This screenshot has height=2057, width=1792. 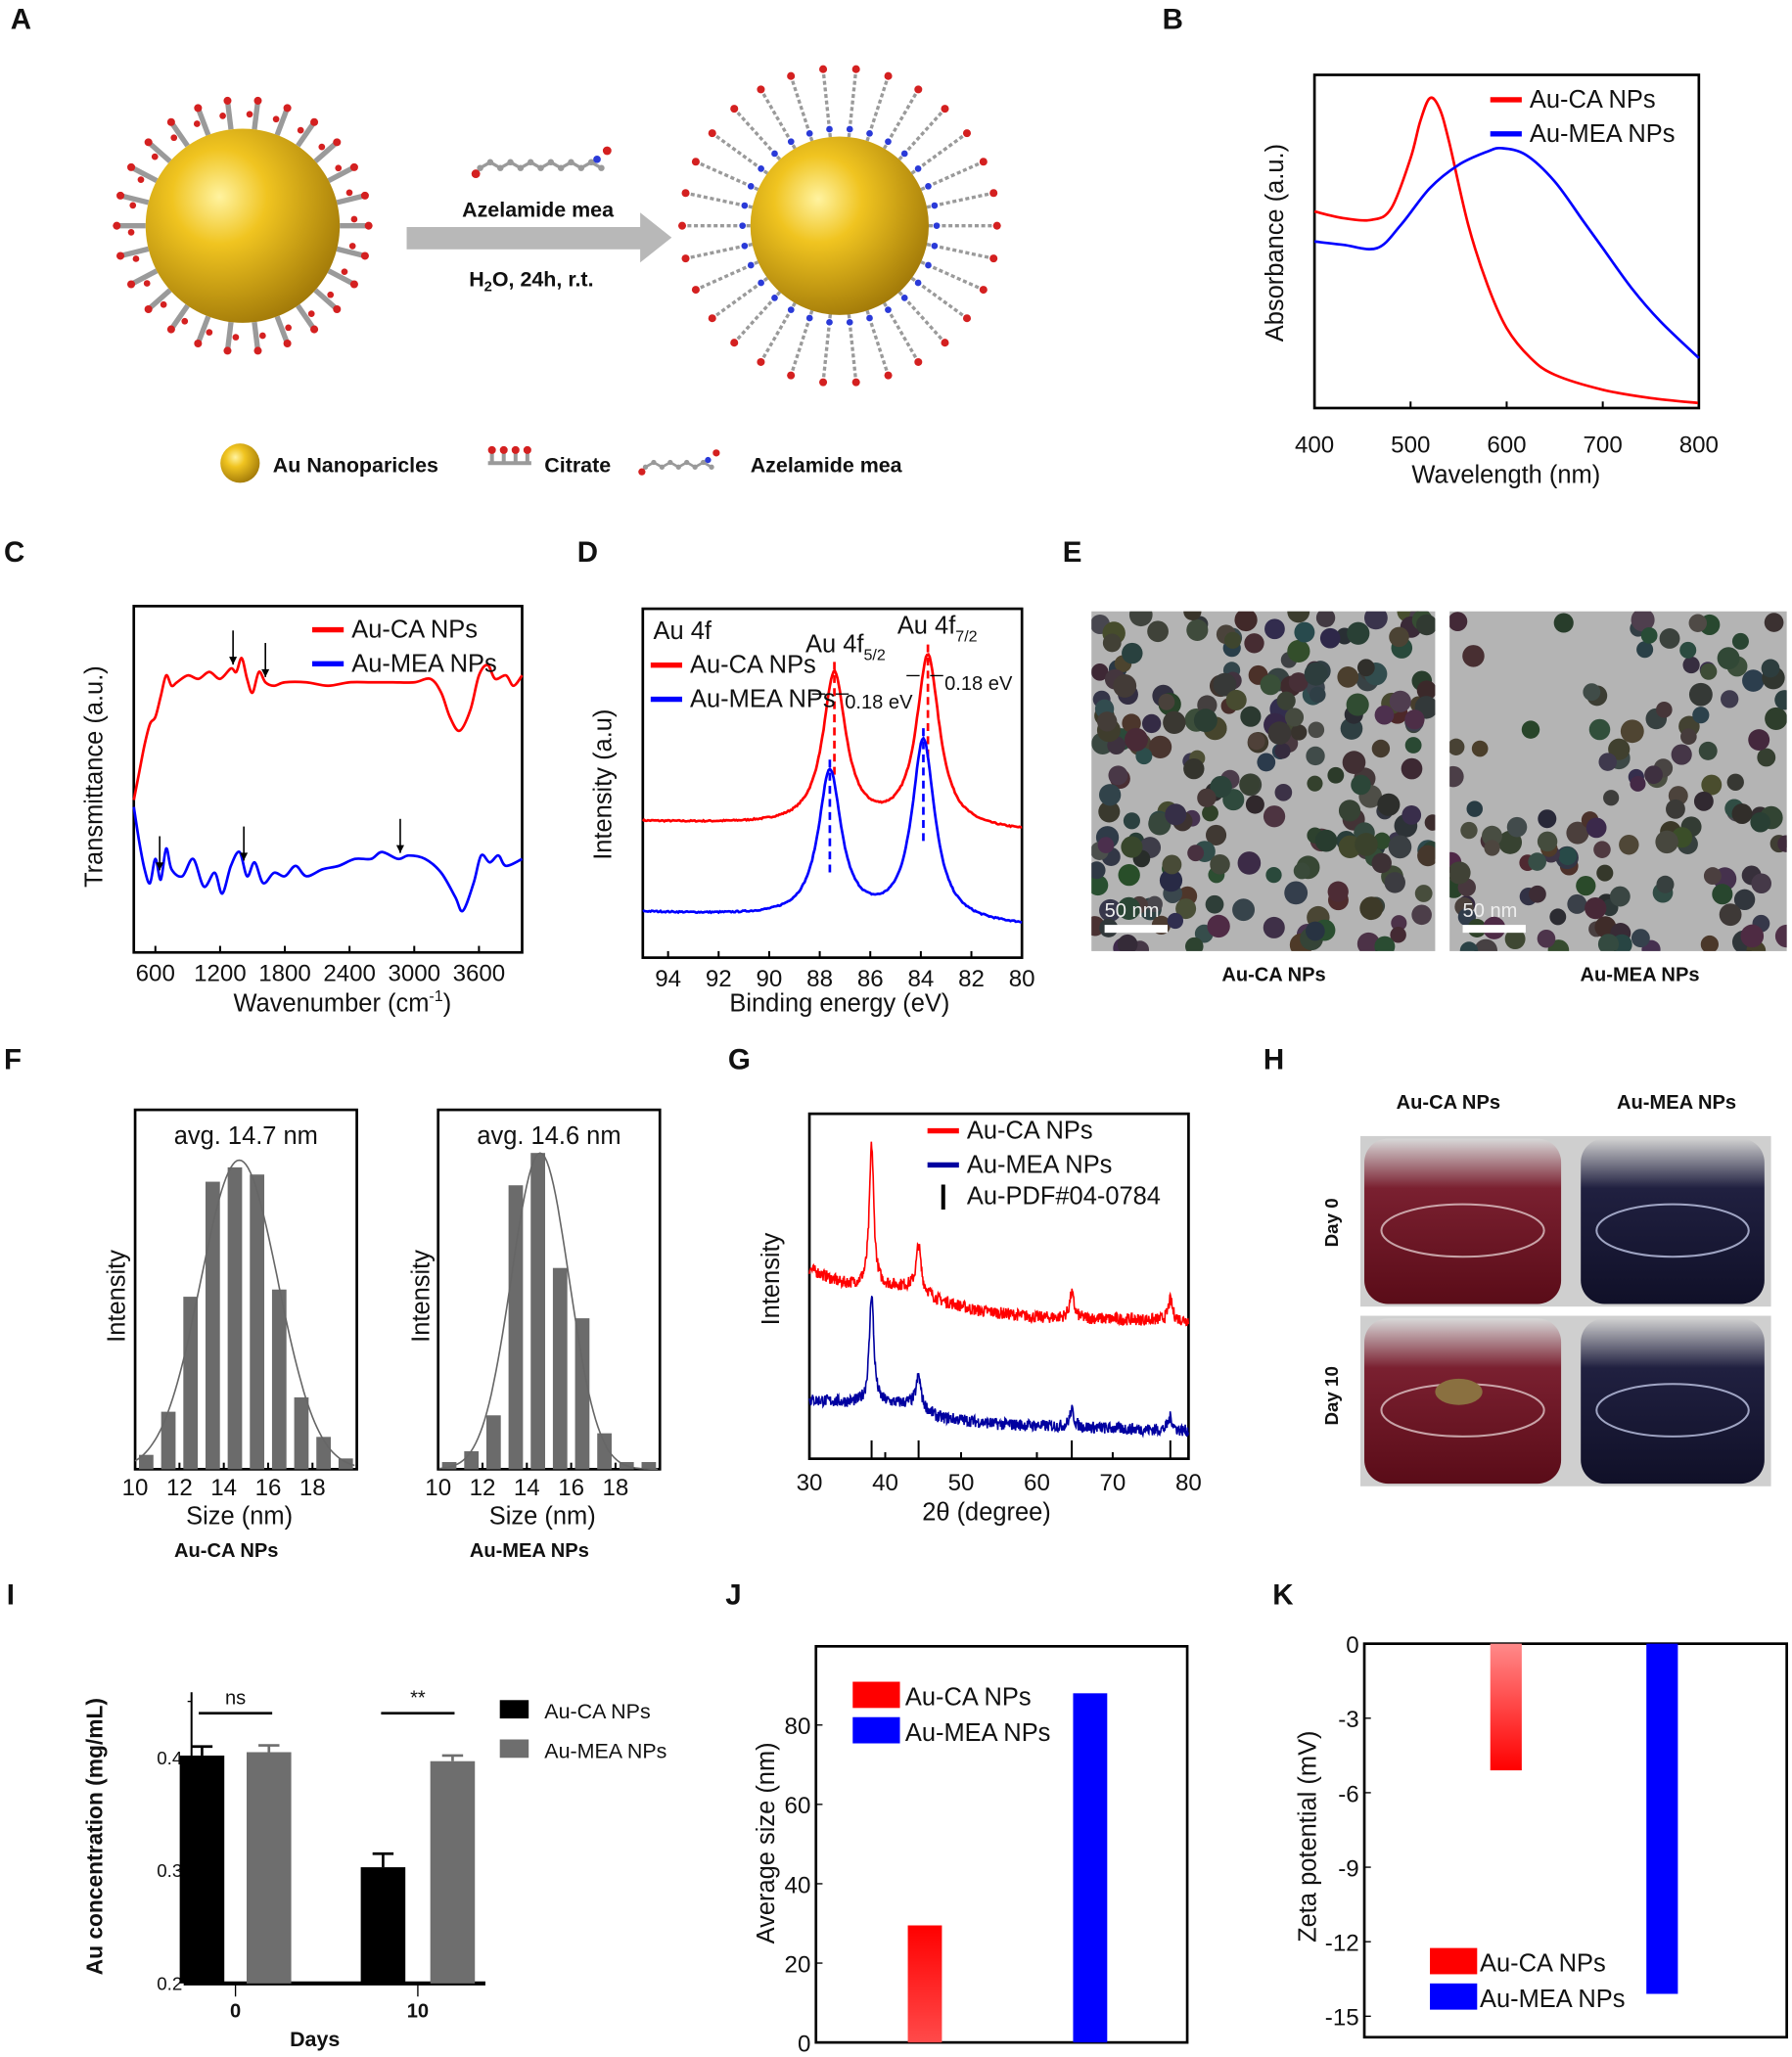 What do you see at coordinates (235, 2012) in the screenshot?
I see `x-tick-label: 0` at bounding box center [235, 2012].